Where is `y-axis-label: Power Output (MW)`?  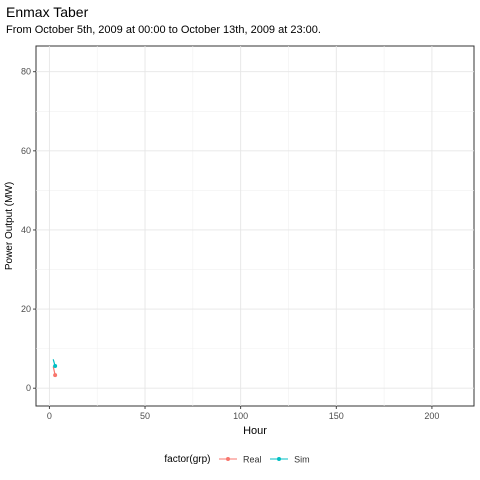 y-axis-label: Power Output (MW) is located at coordinates (9, 226).